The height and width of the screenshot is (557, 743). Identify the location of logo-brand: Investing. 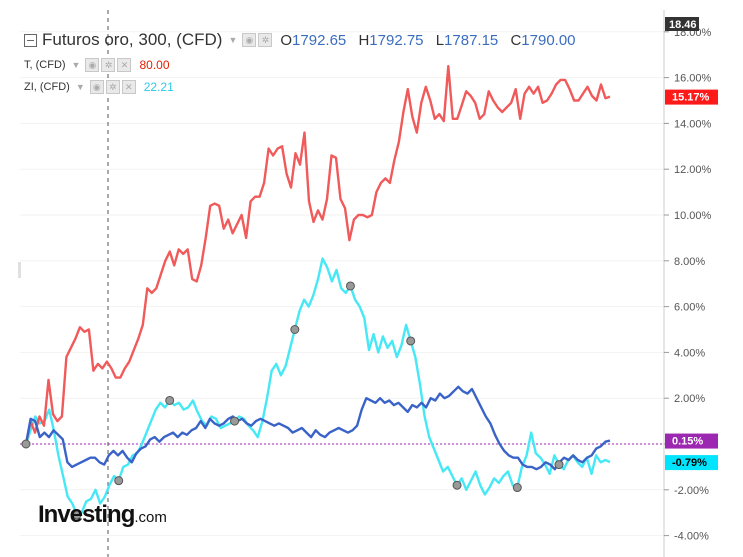
(86, 514).